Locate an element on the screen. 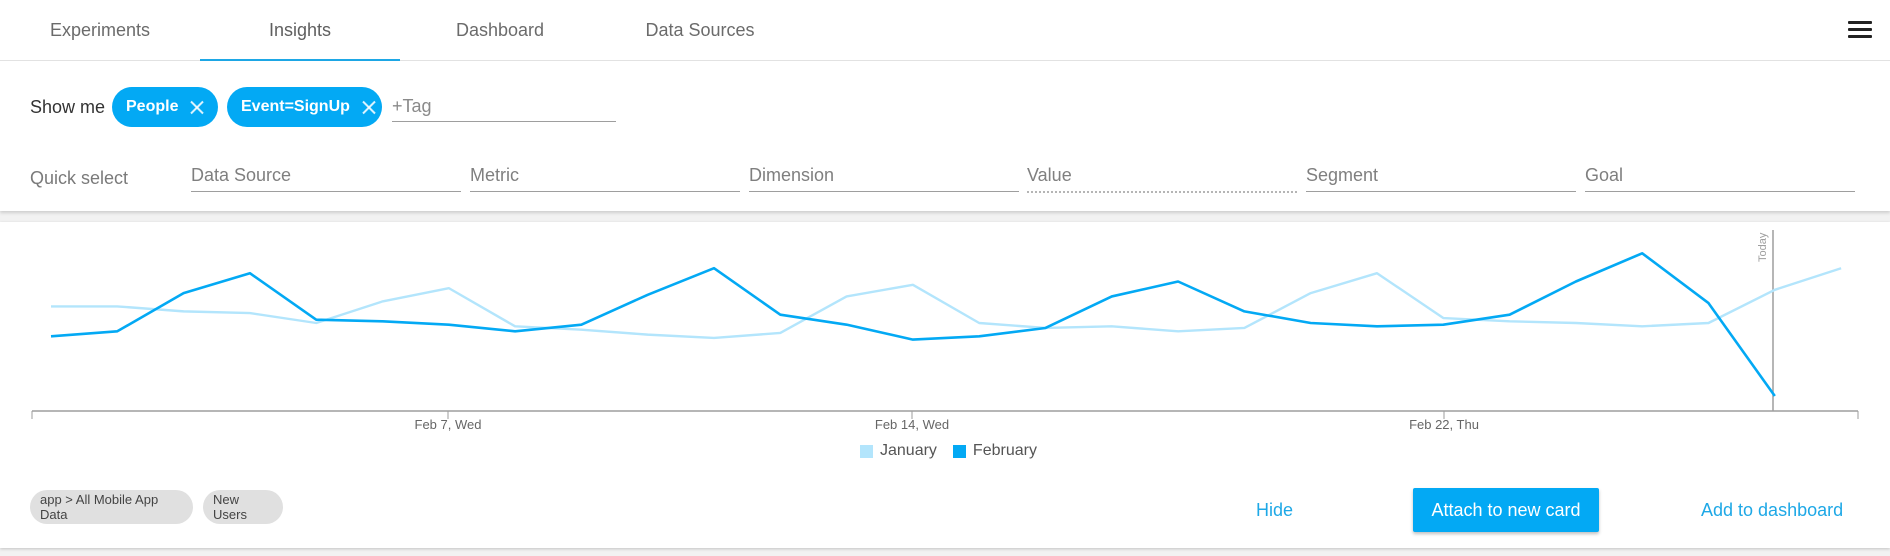 Image resolution: width=1890 pixels, height=556 pixels. metric-field is located at coordinates (605, 175).